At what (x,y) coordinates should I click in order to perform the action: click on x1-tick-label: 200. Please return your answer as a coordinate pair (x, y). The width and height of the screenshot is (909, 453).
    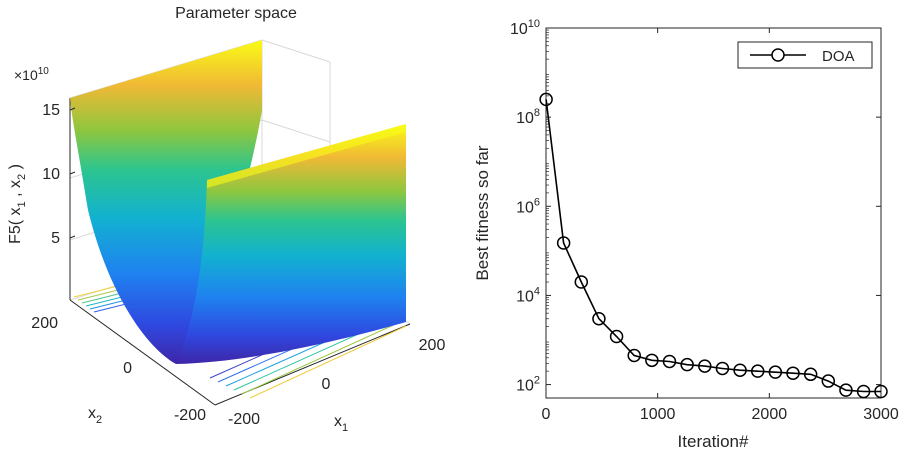
    Looking at the image, I should click on (432, 345).